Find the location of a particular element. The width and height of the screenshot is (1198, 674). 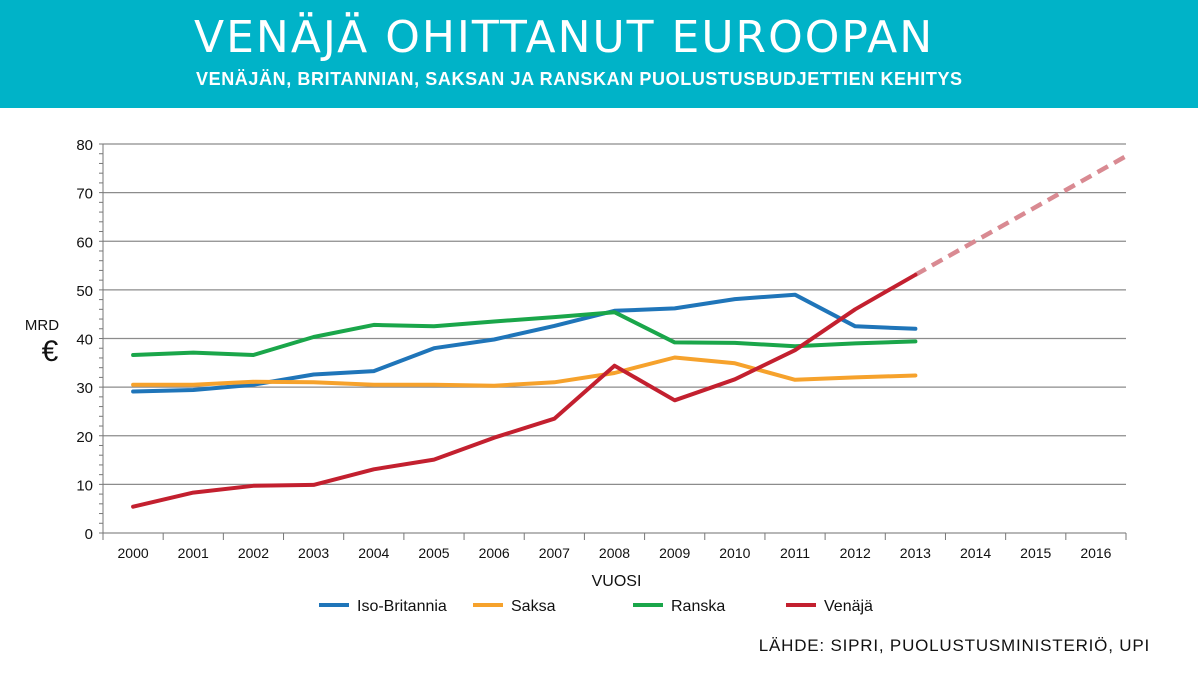

source-note: LÄHDE: SIPRI, PUOLUSTUSMINISTERIÖ, UPI is located at coordinates (954, 645).